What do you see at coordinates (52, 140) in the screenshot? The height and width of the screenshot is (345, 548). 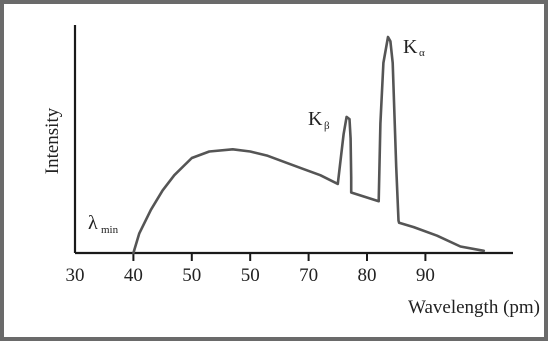 I see `y-axis-label: Intensity` at bounding box center [52, 140].